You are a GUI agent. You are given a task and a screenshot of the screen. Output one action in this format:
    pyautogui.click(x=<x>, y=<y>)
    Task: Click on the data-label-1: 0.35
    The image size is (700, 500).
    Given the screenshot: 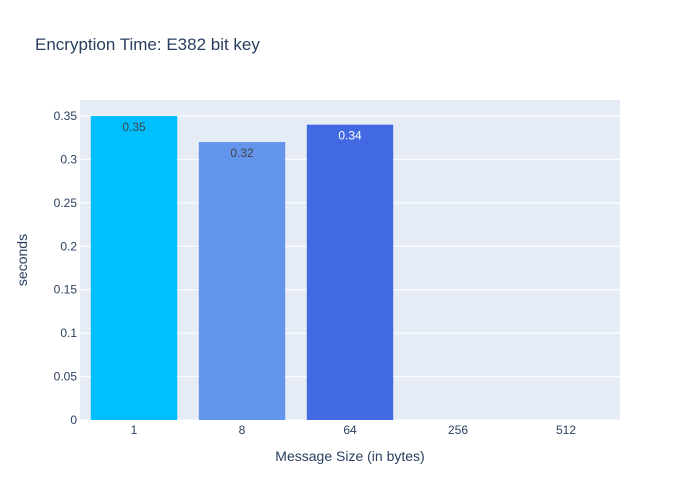 What is the action you would take?
    pyautogui.click(x=134, y=127)
    